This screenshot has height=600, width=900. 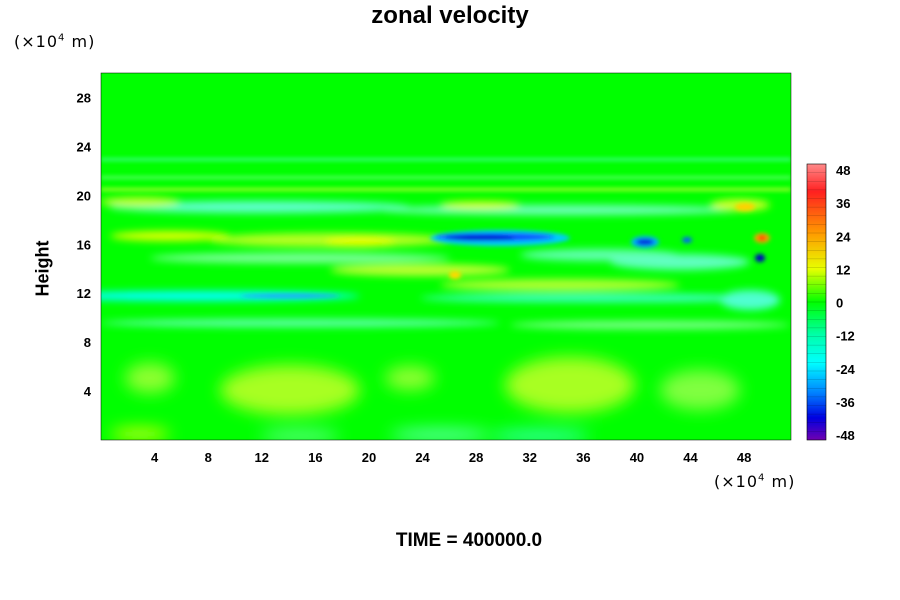 What do you see at coordinates (155, 457) in the screenshot?
I see `x-tick-label: 4` at bounding box center [155, 457].